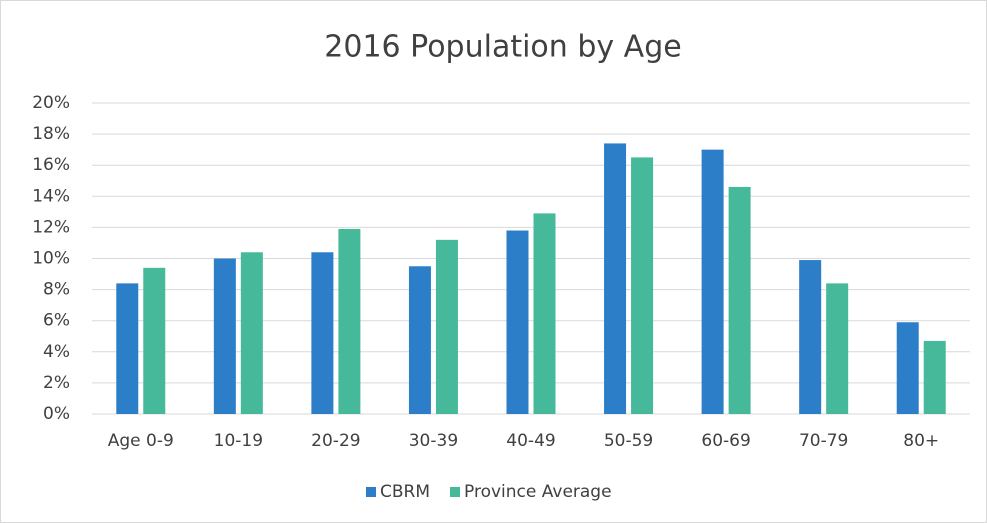  I want to click on y-tick-label: 12%, so click(51, 227).